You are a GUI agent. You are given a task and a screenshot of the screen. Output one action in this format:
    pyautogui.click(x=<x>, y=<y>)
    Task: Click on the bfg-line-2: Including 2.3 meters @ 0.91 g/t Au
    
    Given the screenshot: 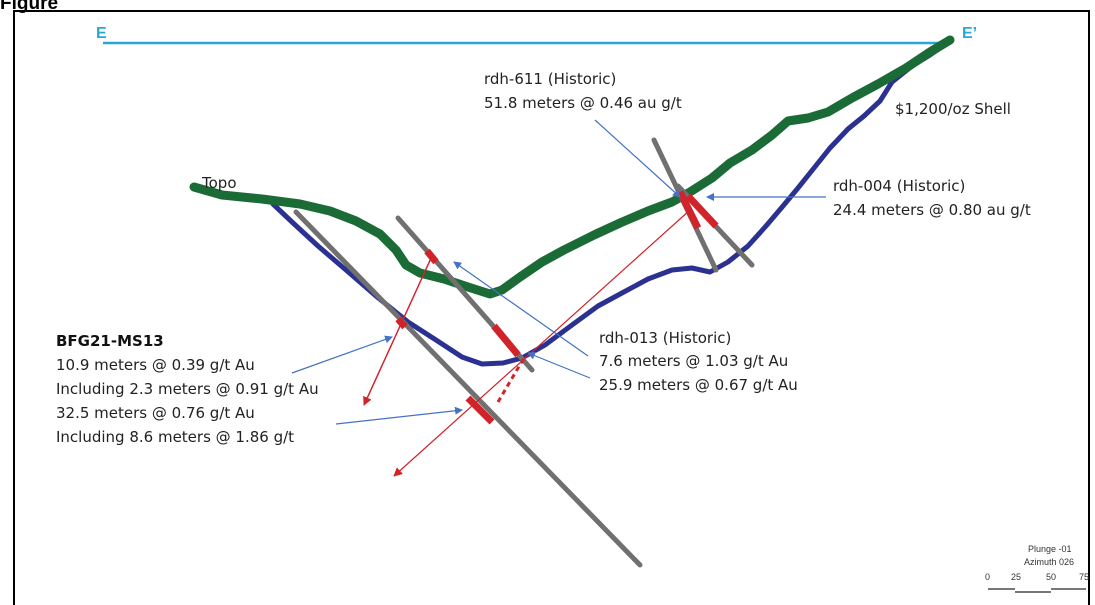 What is the action you would take?
    pyautogui.click(x=187, y=389)
    